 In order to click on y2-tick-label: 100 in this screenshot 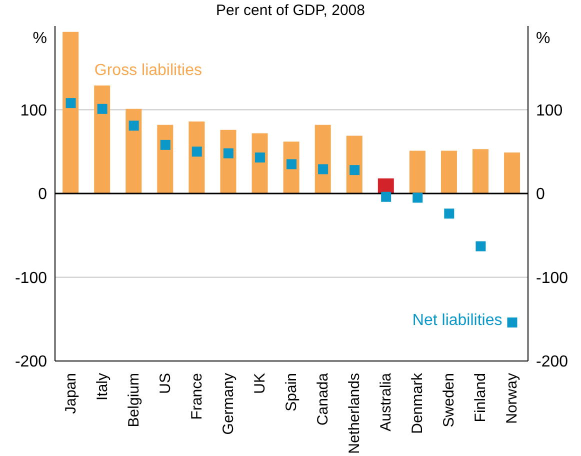, I will do `click(549, 111)`.